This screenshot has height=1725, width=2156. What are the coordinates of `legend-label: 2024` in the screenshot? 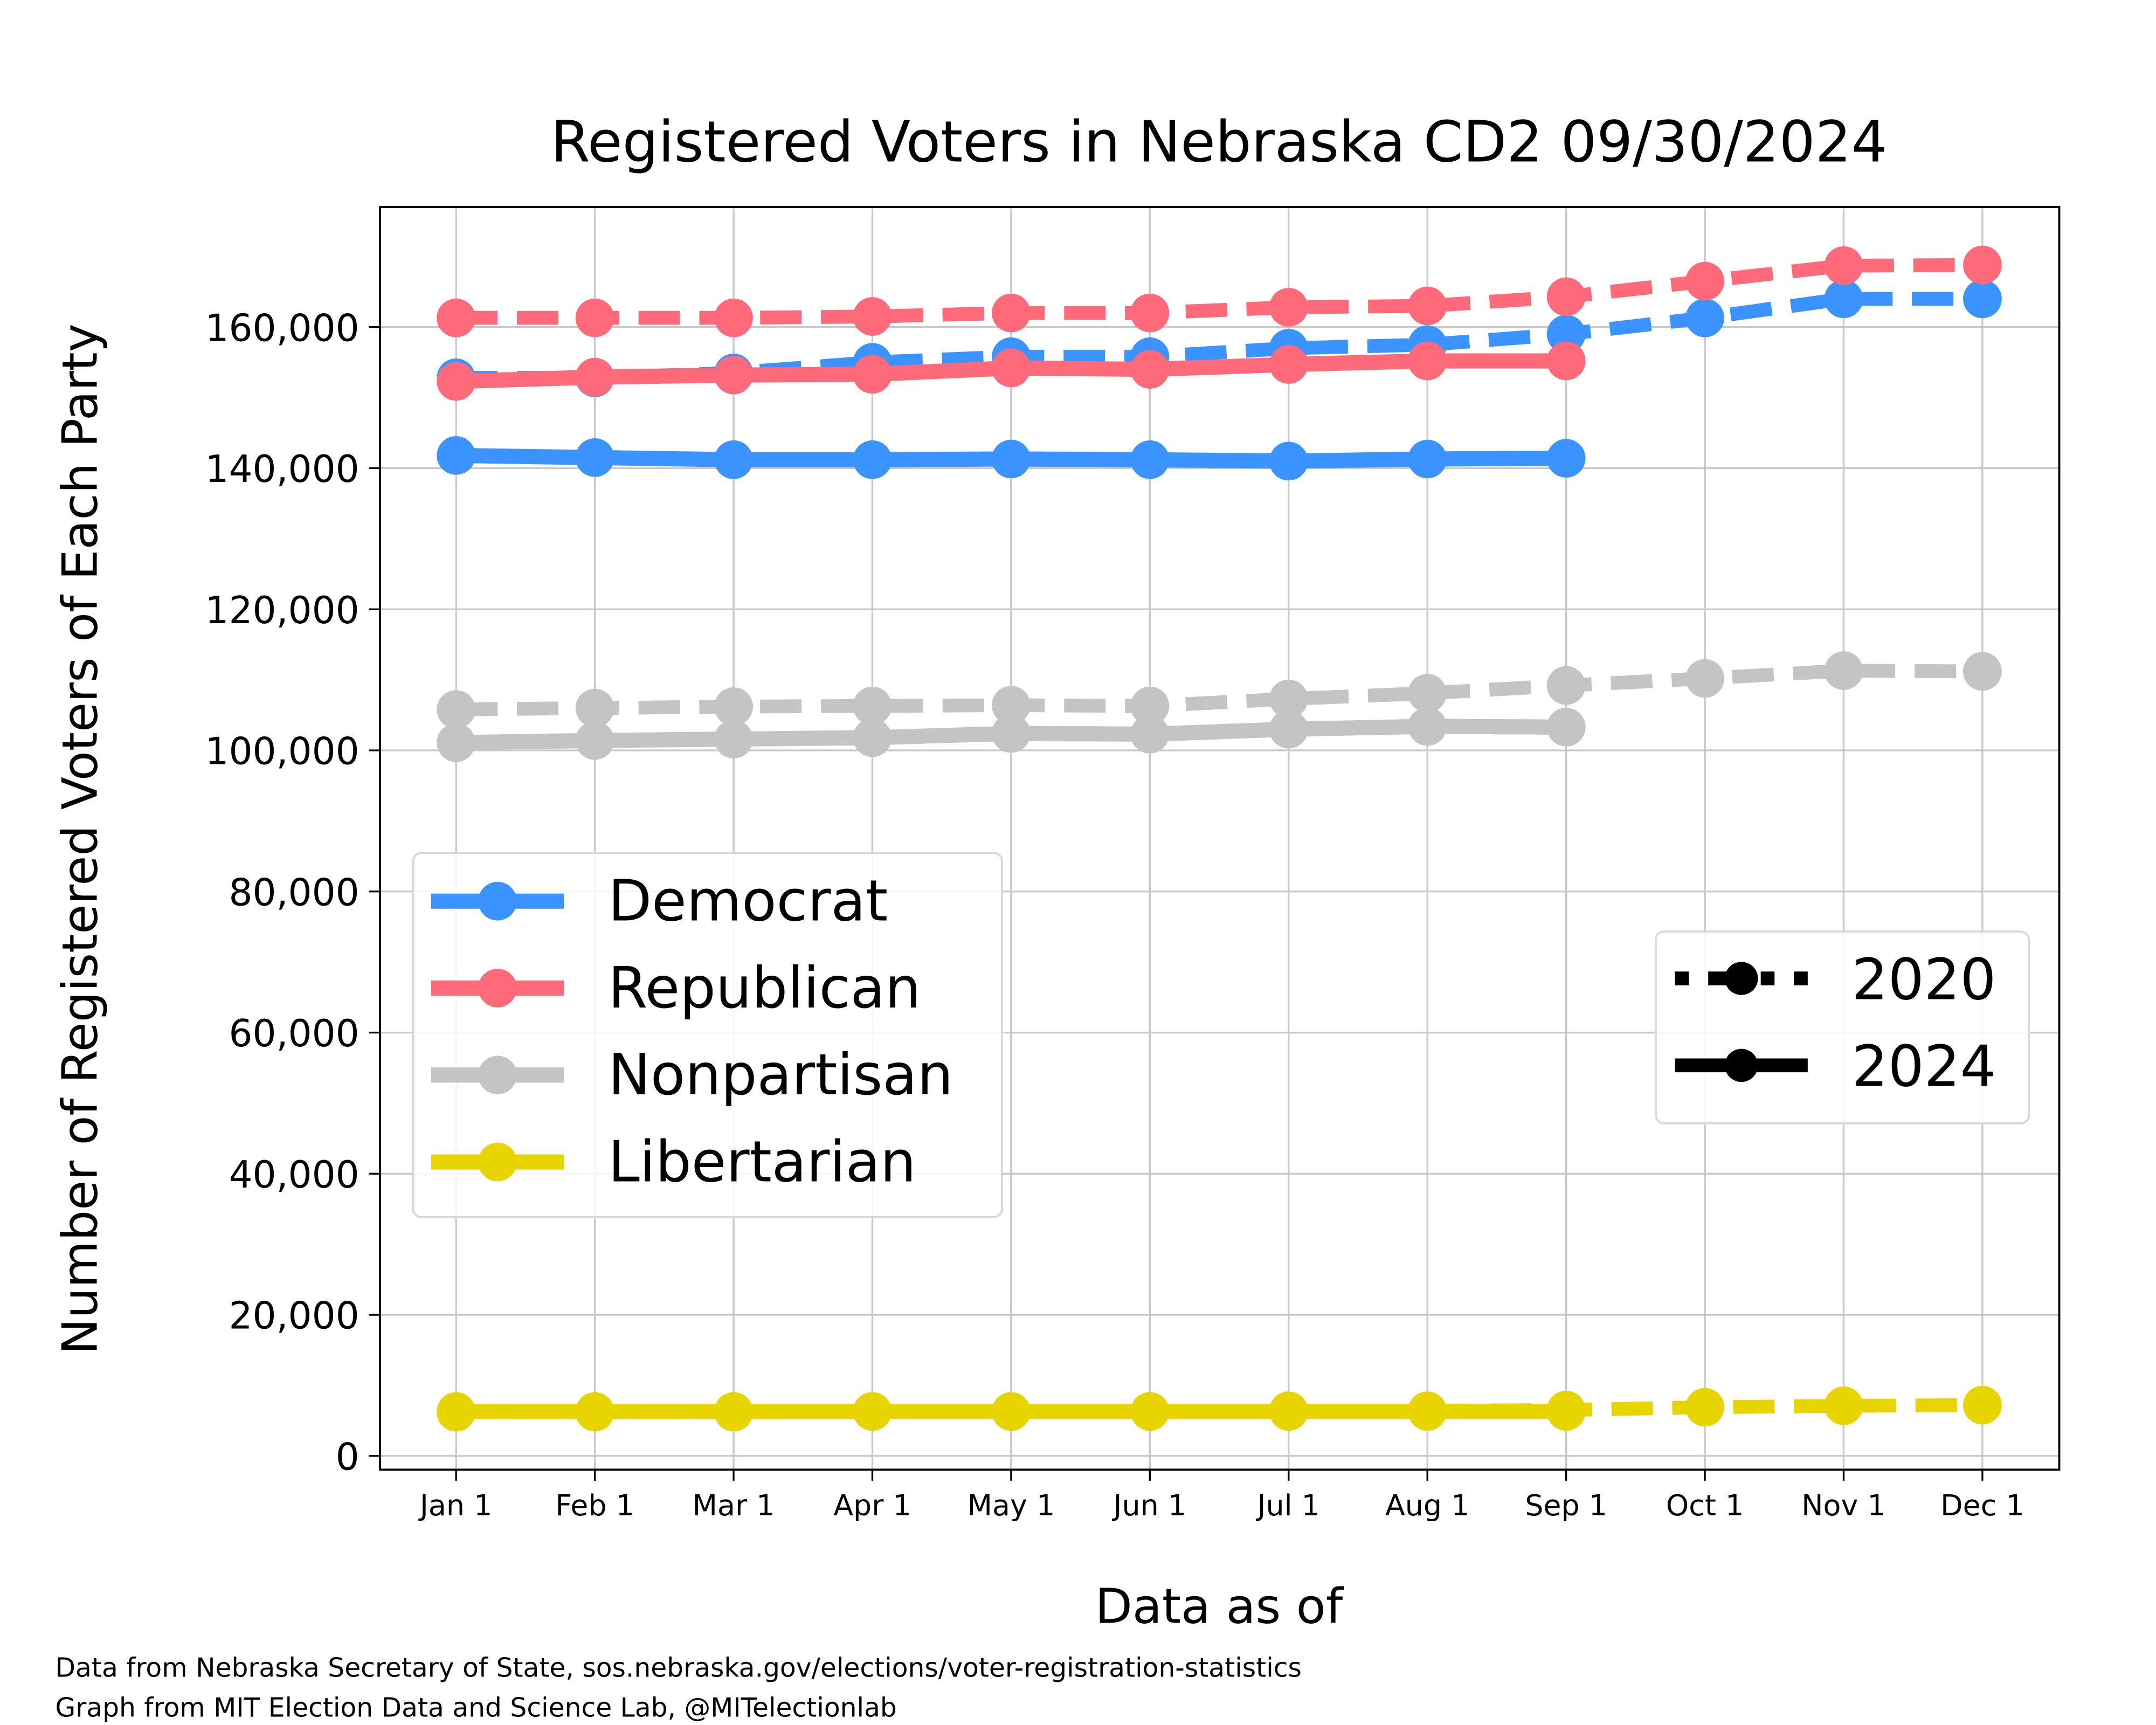 It's located at (1924, 1066).